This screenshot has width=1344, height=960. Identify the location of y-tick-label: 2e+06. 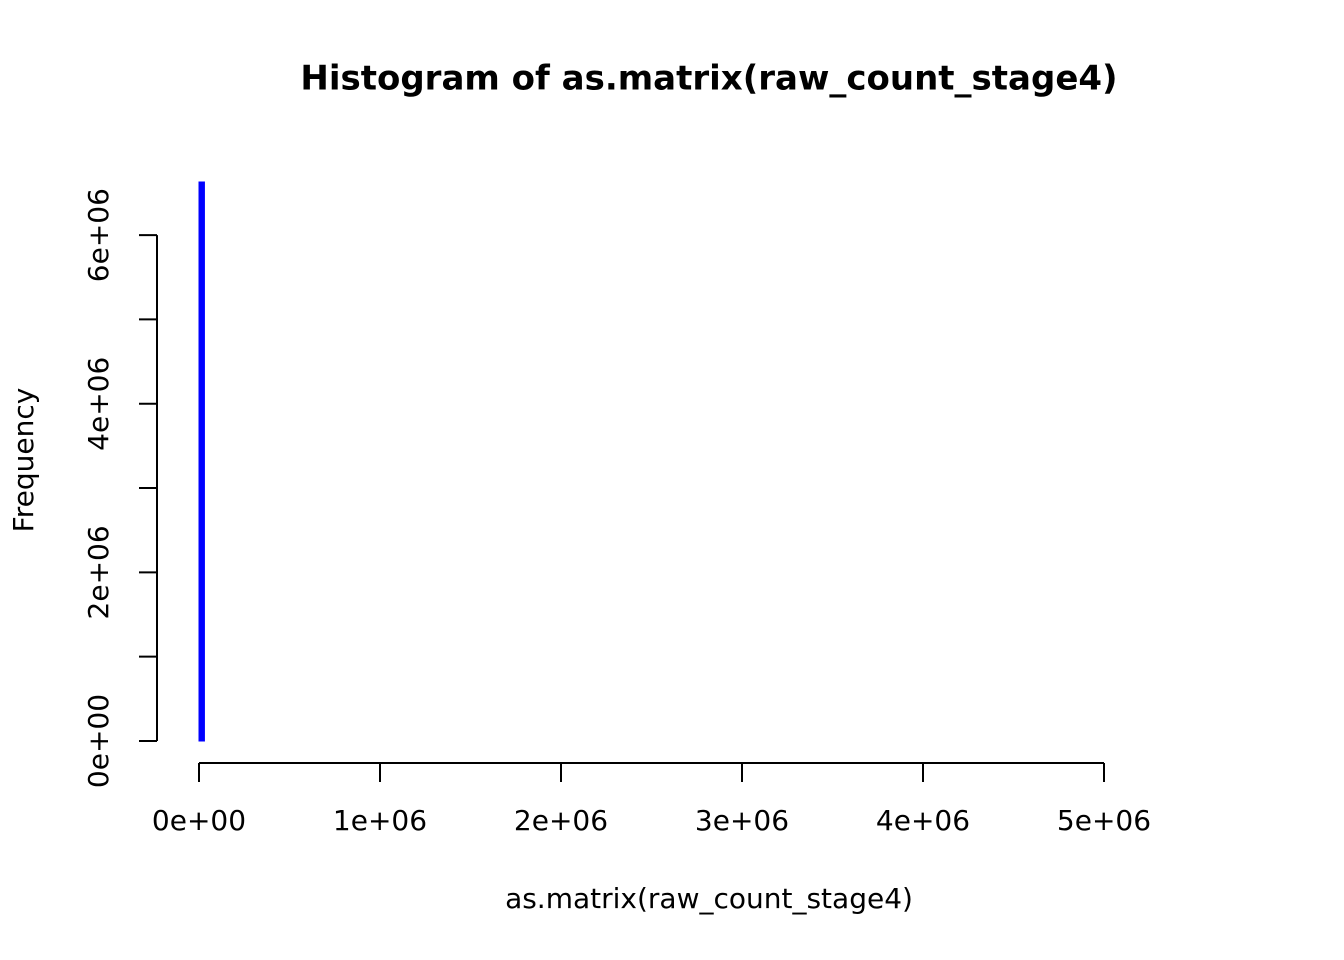
(98, 572).